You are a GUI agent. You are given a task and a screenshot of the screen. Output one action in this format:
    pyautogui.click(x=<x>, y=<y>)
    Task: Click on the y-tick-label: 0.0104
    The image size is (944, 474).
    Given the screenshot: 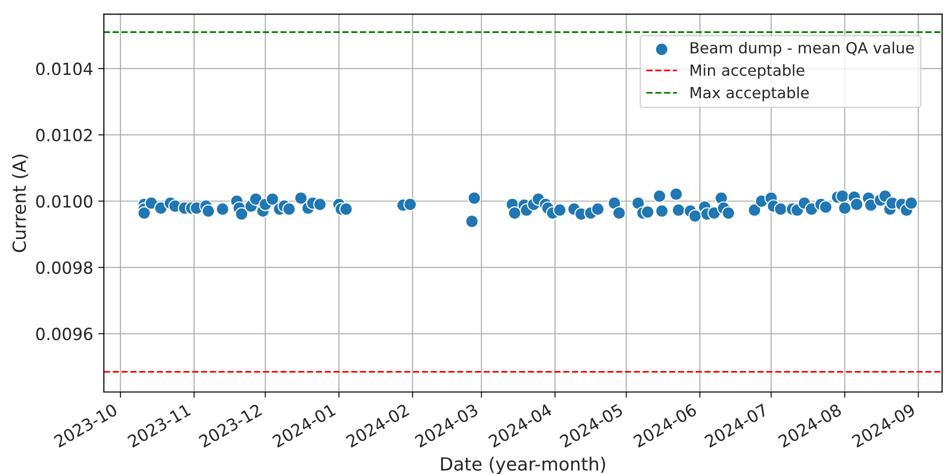 What is the action you would take?
    pyautogui.click(x=64, y=69)
    